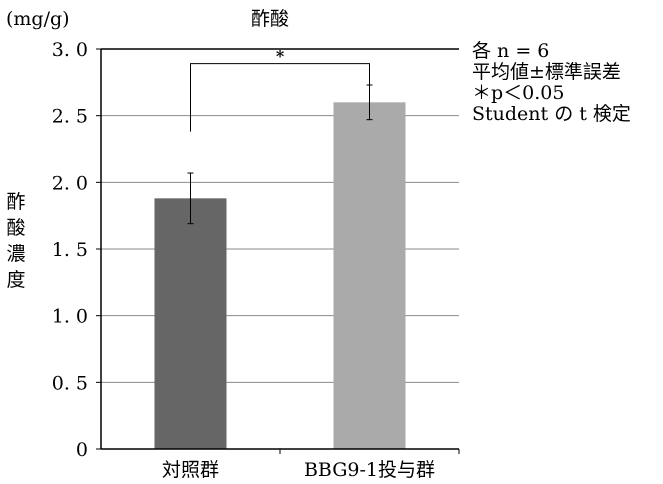 This screenshot has width=663, height=484. What do you see at coordinates (70, 250) in the screenshot?
I see `y-tick-label: 1. 5` at bounding box center [70, 250].